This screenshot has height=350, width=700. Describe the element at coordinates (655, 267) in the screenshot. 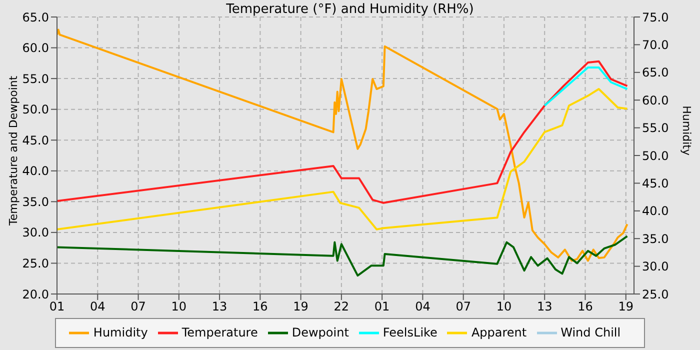

I see `y2-tick-label: 30.0` at that location.